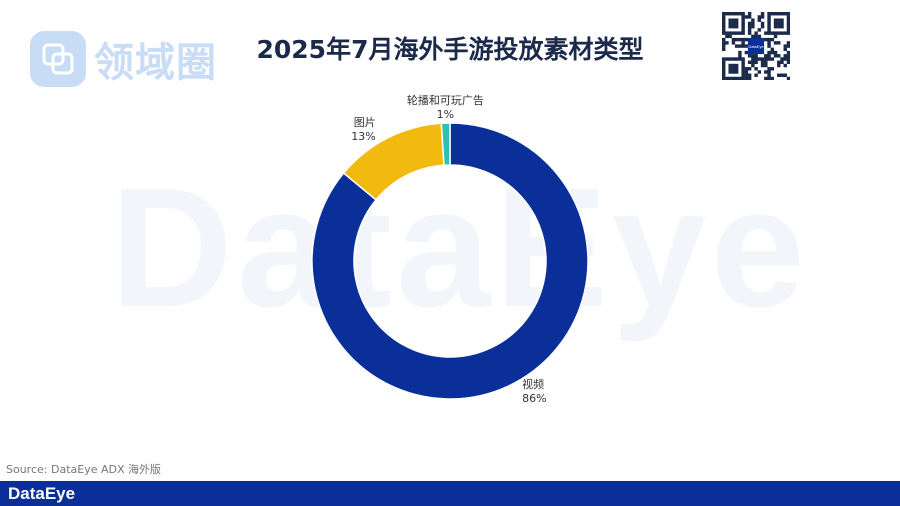  Describe the element at coordinates (534, 398) in the screenshot. I see `slice-value-label: 86%` at that location.